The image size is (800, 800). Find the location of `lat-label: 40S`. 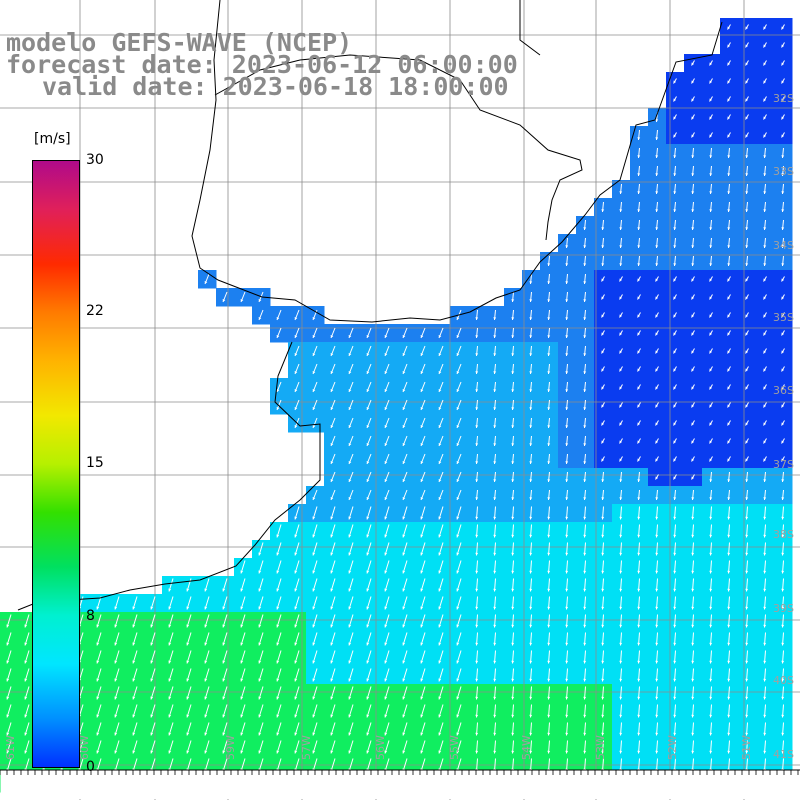

lat-label: 40S is located at coordinates (783, 680).